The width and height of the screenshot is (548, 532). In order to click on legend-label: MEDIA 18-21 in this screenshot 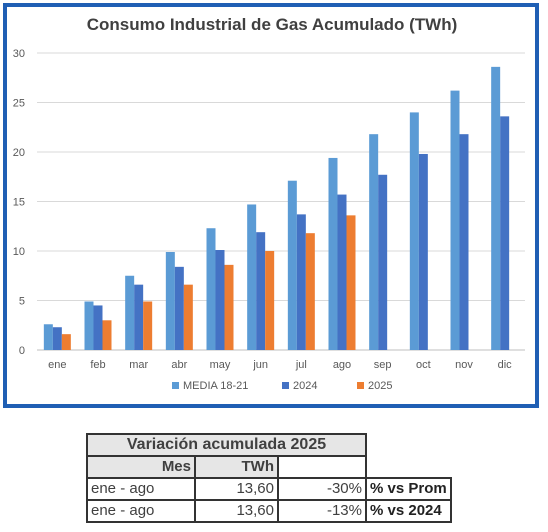, I will do `click(215, 386)`.